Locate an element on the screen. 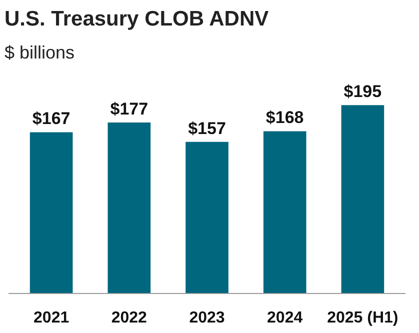 The width and height of the screenshot is (419, 333). data-label: $177 is located at coordinates (129, 109).